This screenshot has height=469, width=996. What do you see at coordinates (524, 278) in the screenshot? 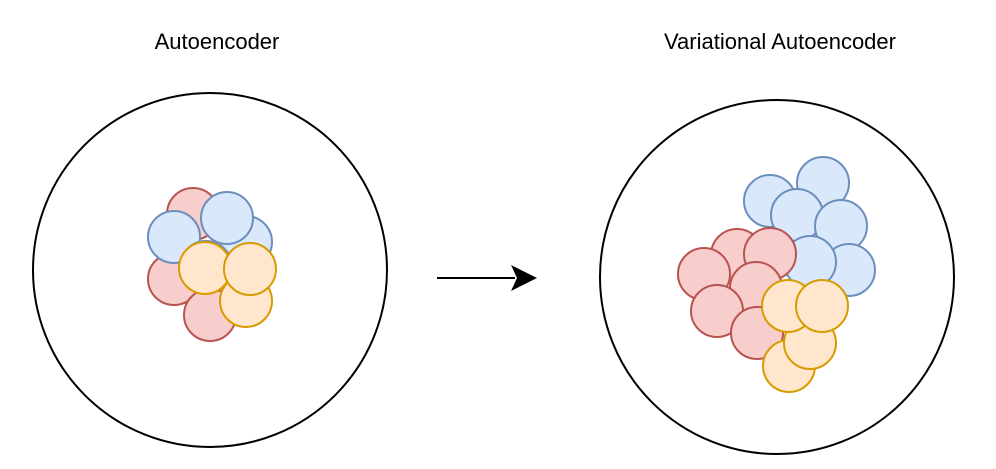
I see `arrow-head` at bounding box center [524, 278].